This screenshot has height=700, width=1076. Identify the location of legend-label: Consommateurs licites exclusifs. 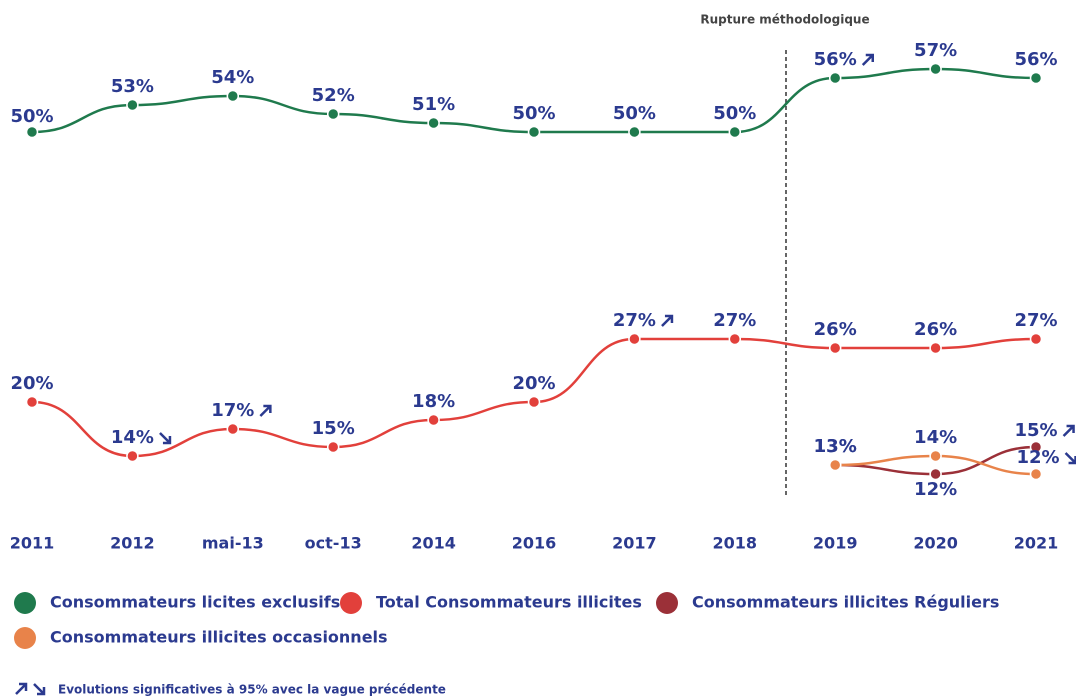
(195, 602).